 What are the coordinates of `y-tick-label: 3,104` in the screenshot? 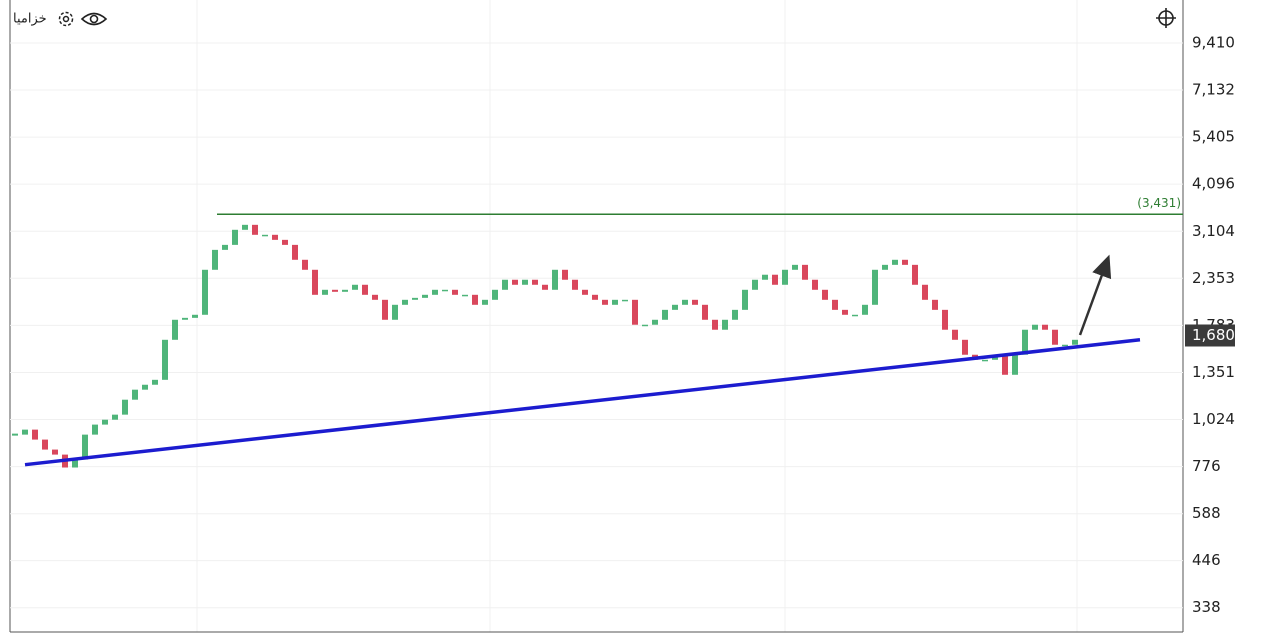 It's located at (1213, 231).